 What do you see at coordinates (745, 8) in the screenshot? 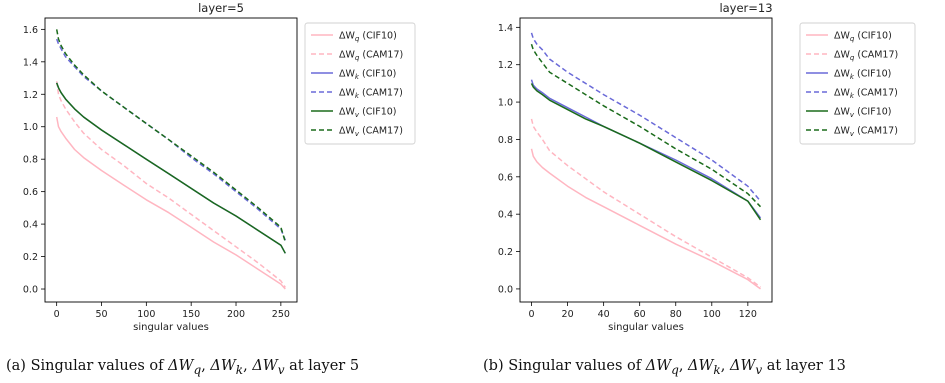
I see `chart-title: layer=13` at bounding box center [745, 8].